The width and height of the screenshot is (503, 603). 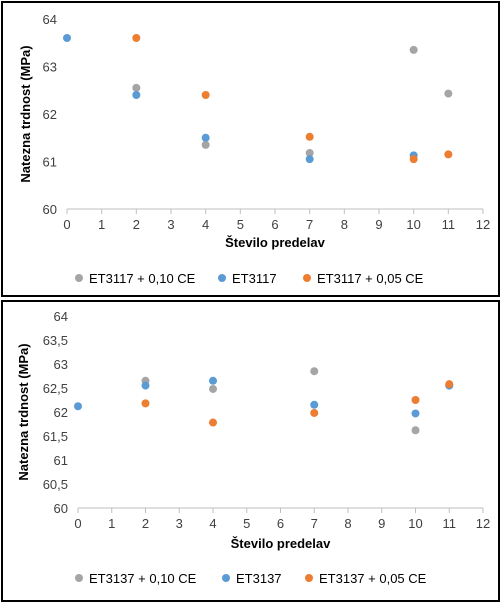 What do you see at coordinates (143, 578) in the screenshot?
I see `legend-label: ET3137 + 0,10 CE` at bounding box center [143, 578].